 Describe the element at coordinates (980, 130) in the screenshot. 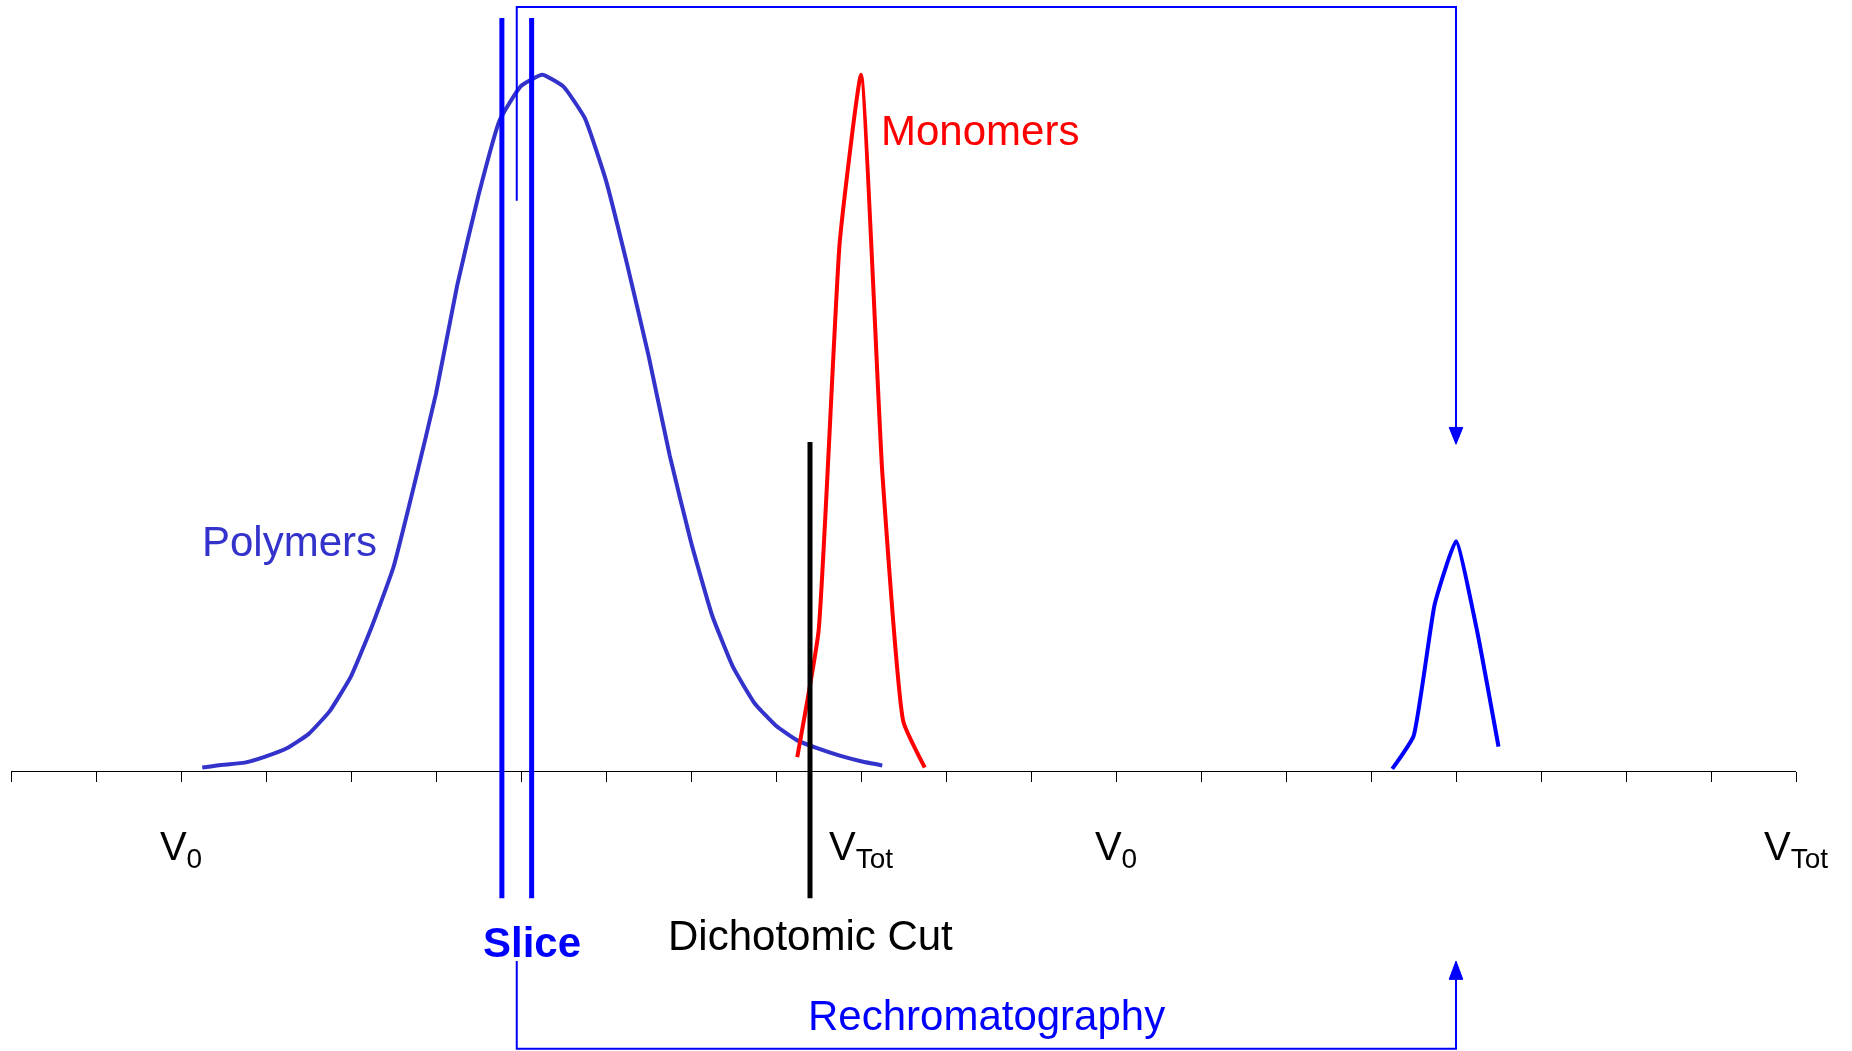

I see `series-label: Monomers` at that location.